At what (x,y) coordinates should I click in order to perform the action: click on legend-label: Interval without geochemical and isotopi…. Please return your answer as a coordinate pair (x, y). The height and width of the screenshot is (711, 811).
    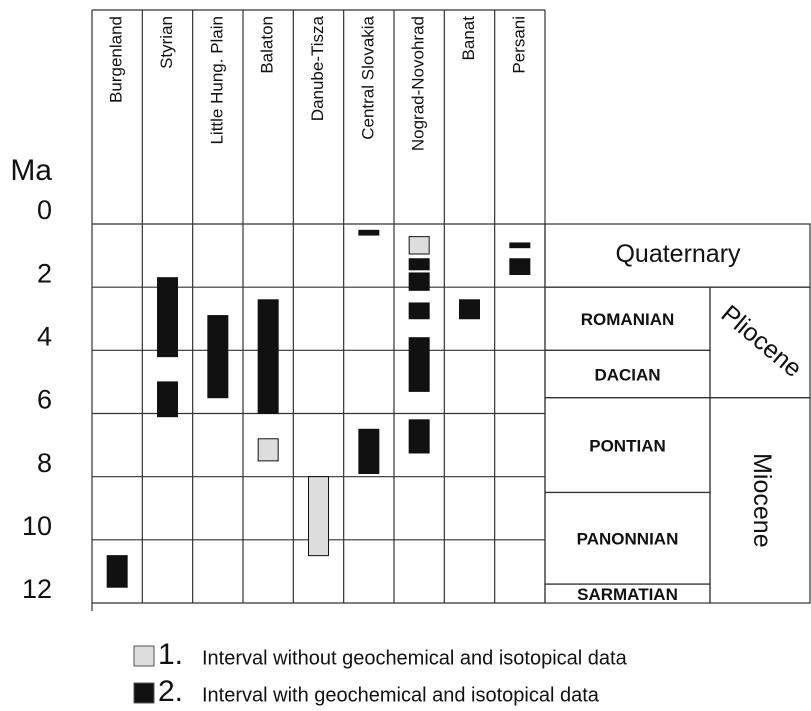
    Looking at the image, I should click on (415, 658).